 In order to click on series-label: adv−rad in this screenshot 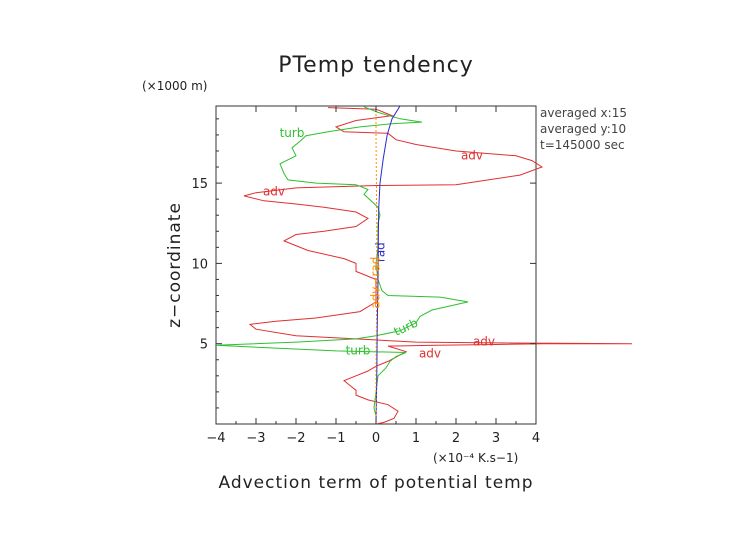, I will do `click(376, 283)`.